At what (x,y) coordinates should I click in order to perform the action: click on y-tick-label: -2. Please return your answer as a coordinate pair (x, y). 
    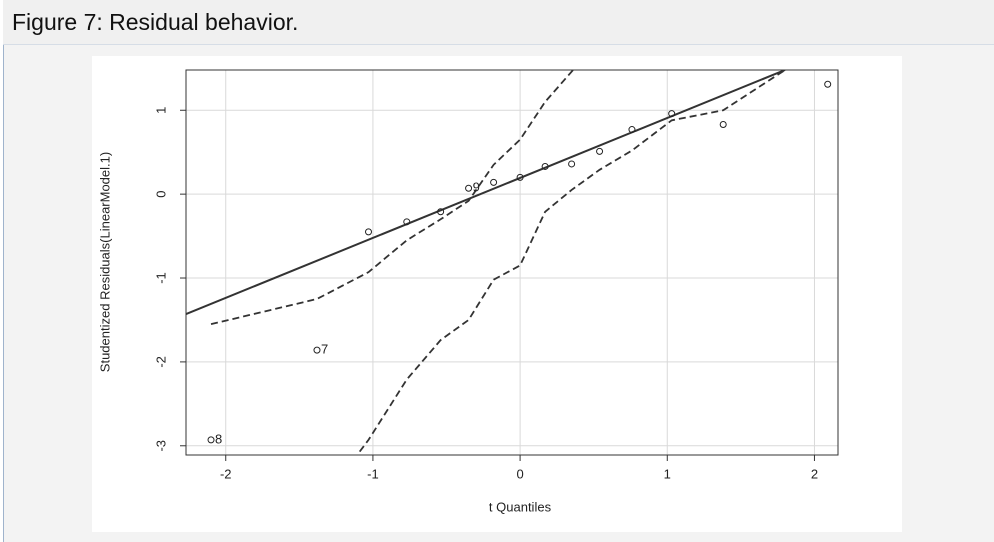
    Looking at the image, I should click on (160, 362).